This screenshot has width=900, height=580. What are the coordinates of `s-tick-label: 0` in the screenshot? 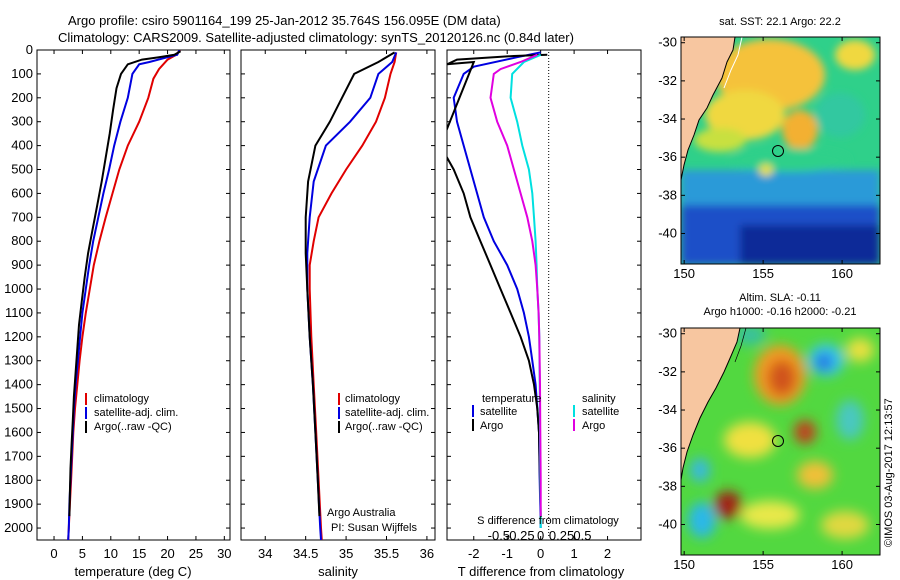 It's located at (540, 535).